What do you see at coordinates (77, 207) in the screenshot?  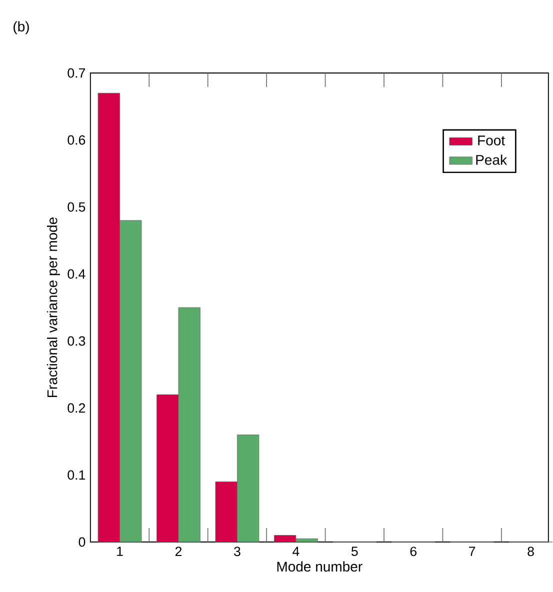 I see `y-tick-label: 0.5` at bounding box center [77, 207].